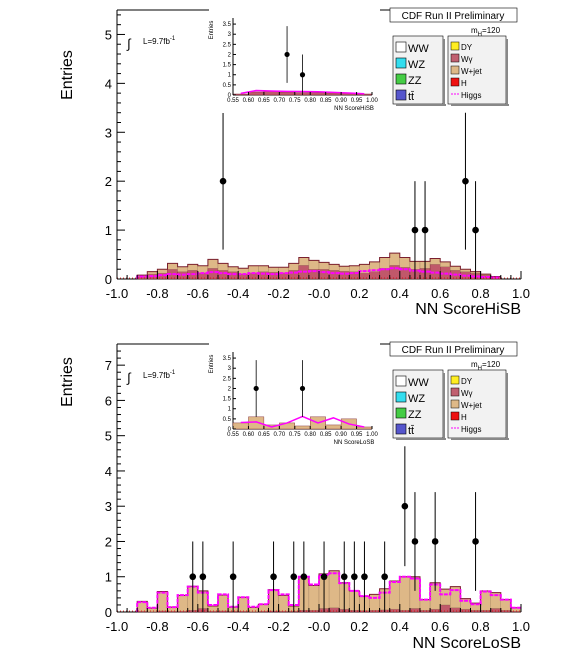 The image size is (567, 667). I want to click on top-header: CDF Run II Preliminary, so click(453, 16).